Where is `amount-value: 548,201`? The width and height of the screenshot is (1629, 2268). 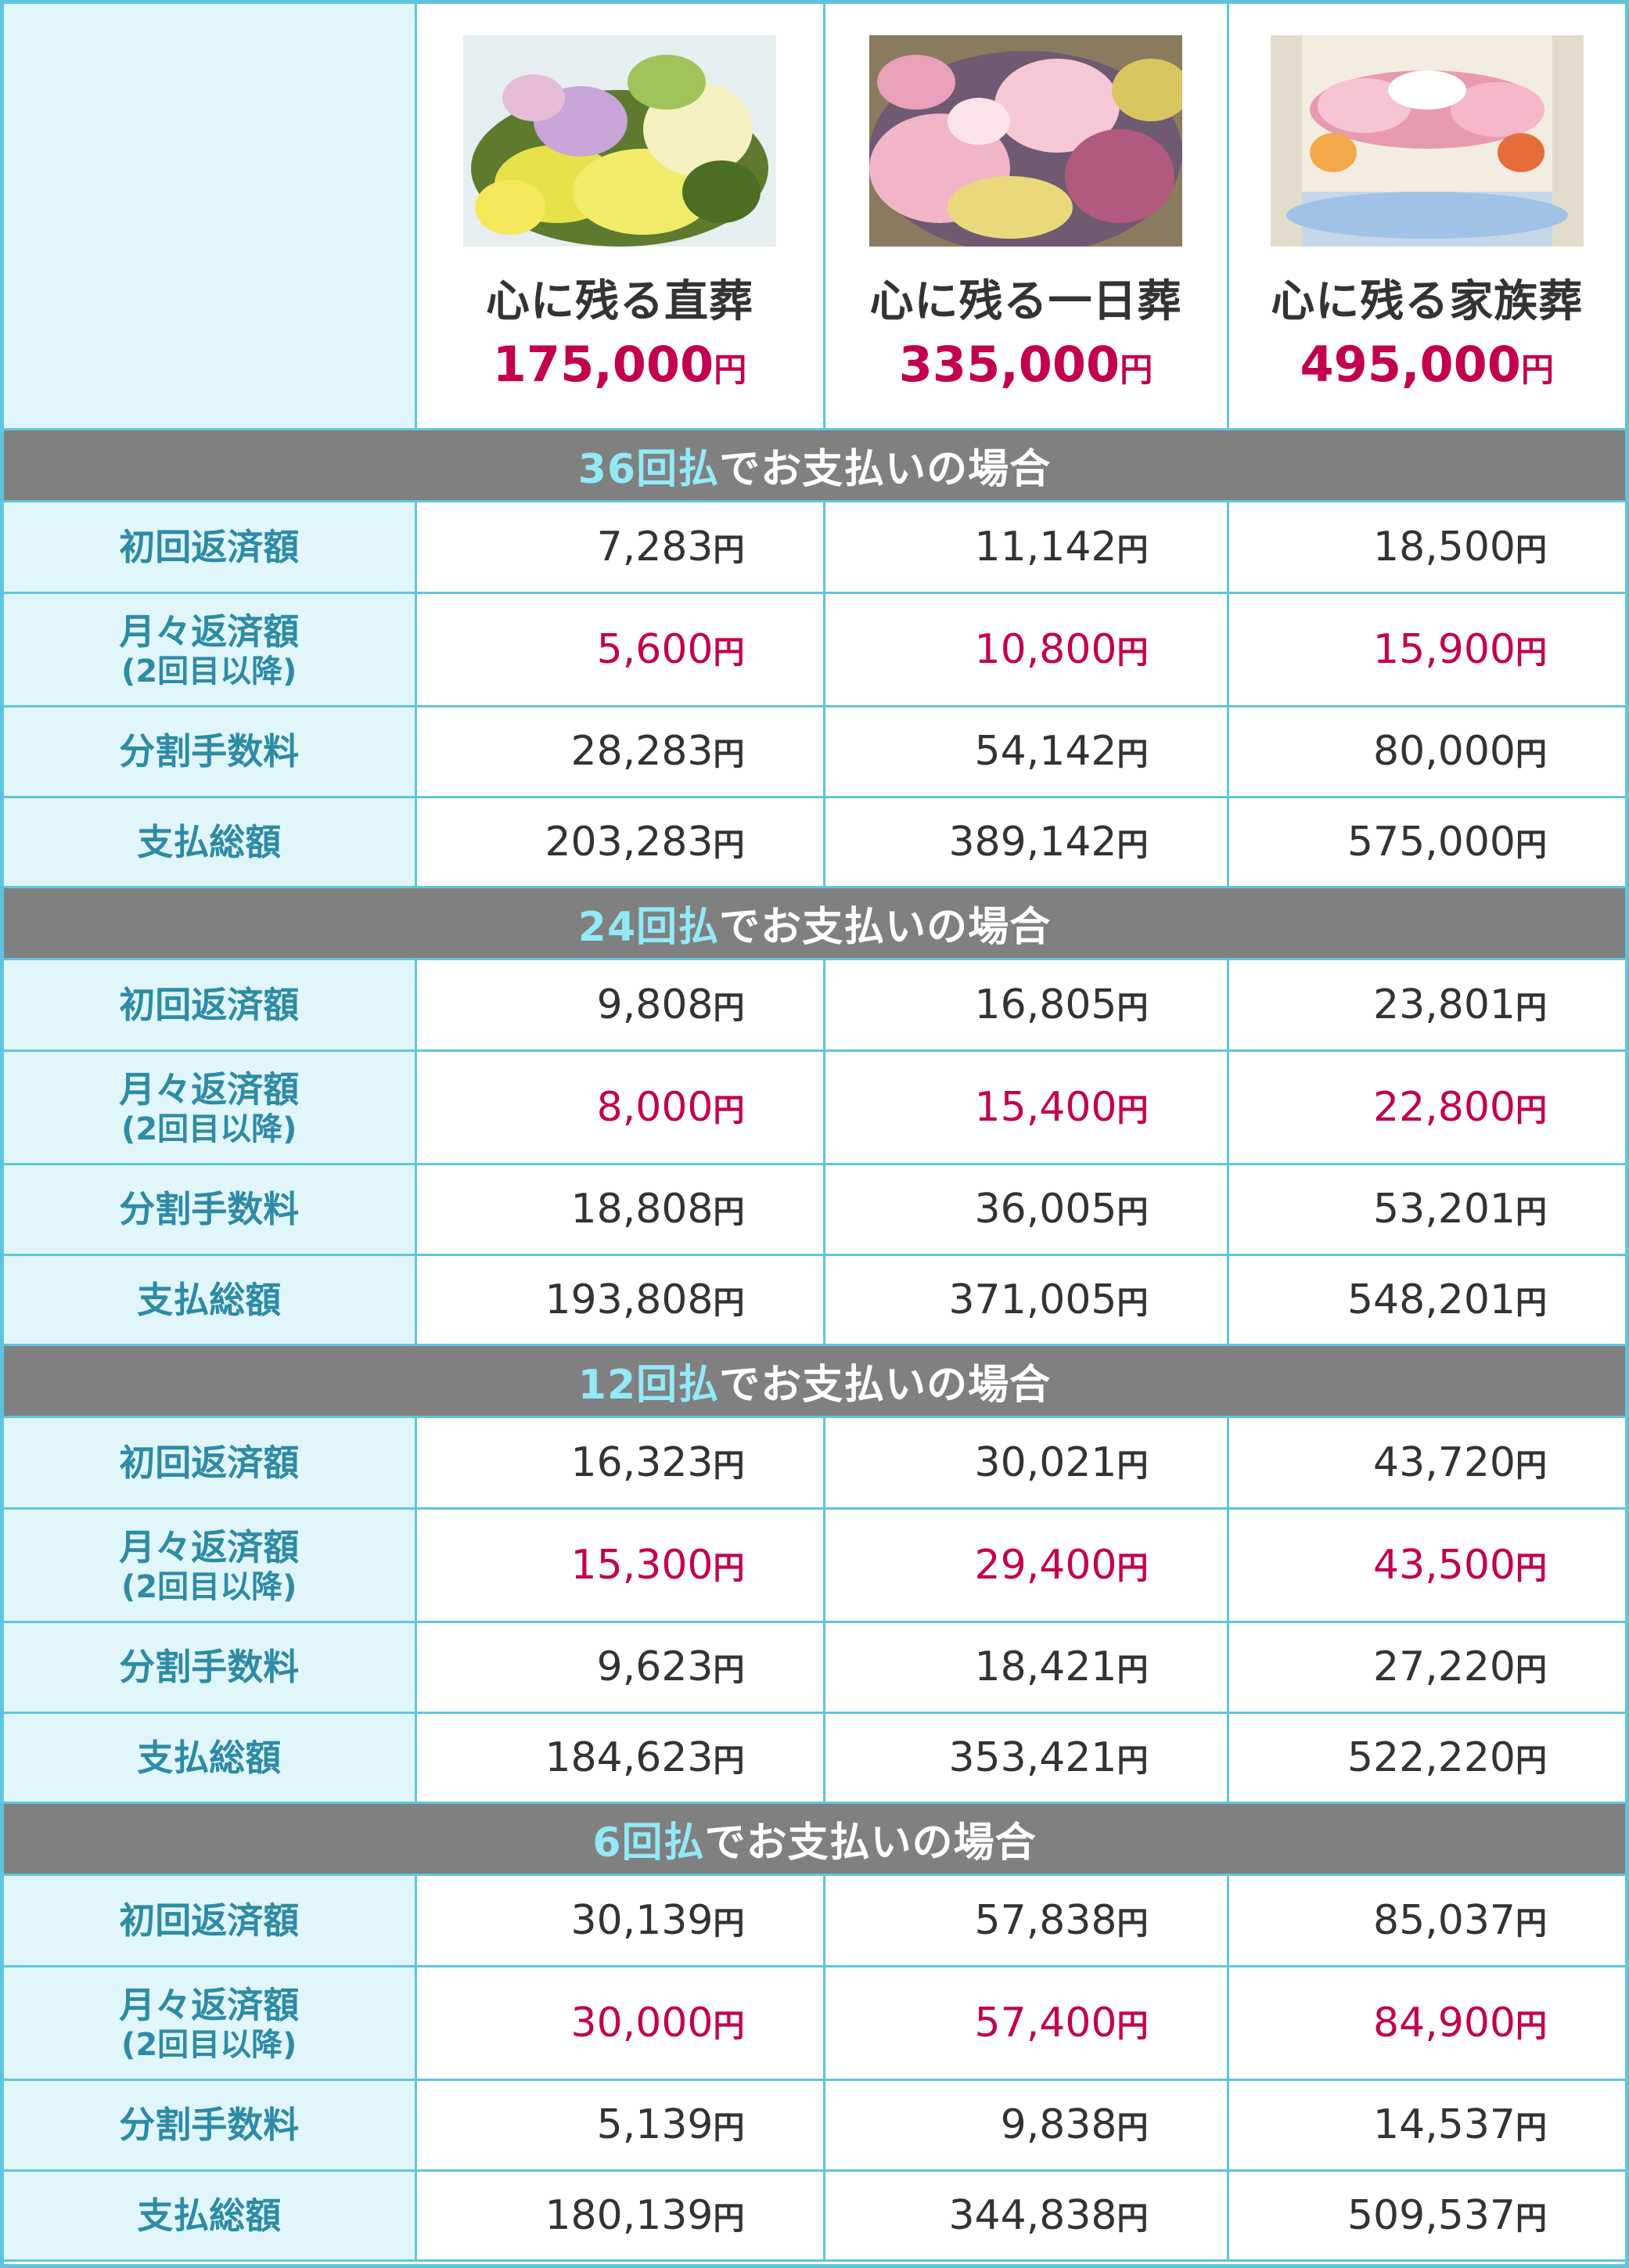 amount-value: 548,201 is located at coordinates (1431, 1299).